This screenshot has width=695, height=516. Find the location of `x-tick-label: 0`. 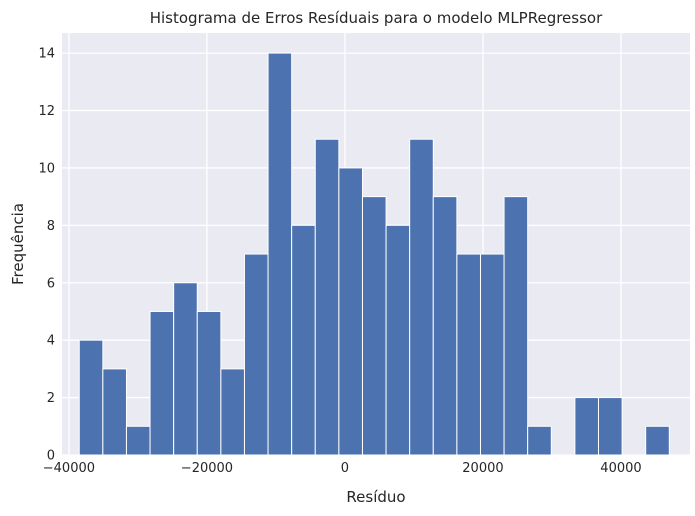

x-tick-label: 0 is located at coordinates (345, 468).